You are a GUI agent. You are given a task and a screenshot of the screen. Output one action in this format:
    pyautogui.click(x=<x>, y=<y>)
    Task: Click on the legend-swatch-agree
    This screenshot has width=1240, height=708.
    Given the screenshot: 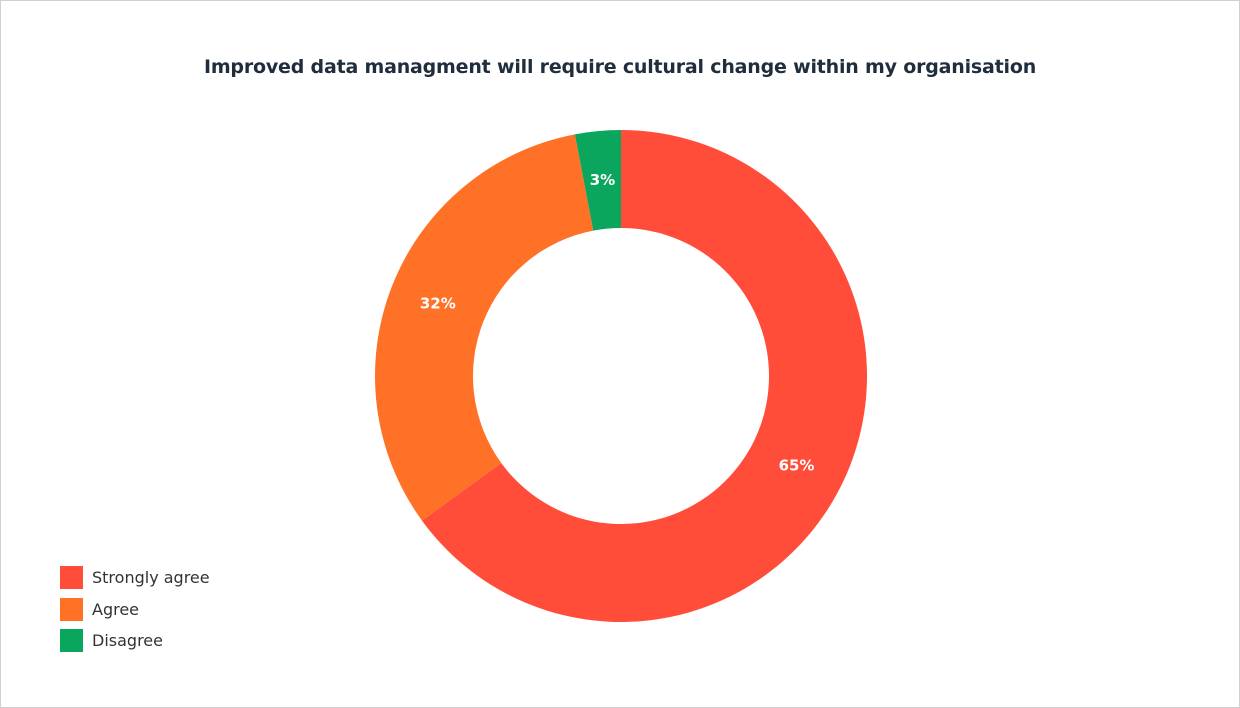 What is the action you would take?
    pyautogui.click(x=71, y=609)
    